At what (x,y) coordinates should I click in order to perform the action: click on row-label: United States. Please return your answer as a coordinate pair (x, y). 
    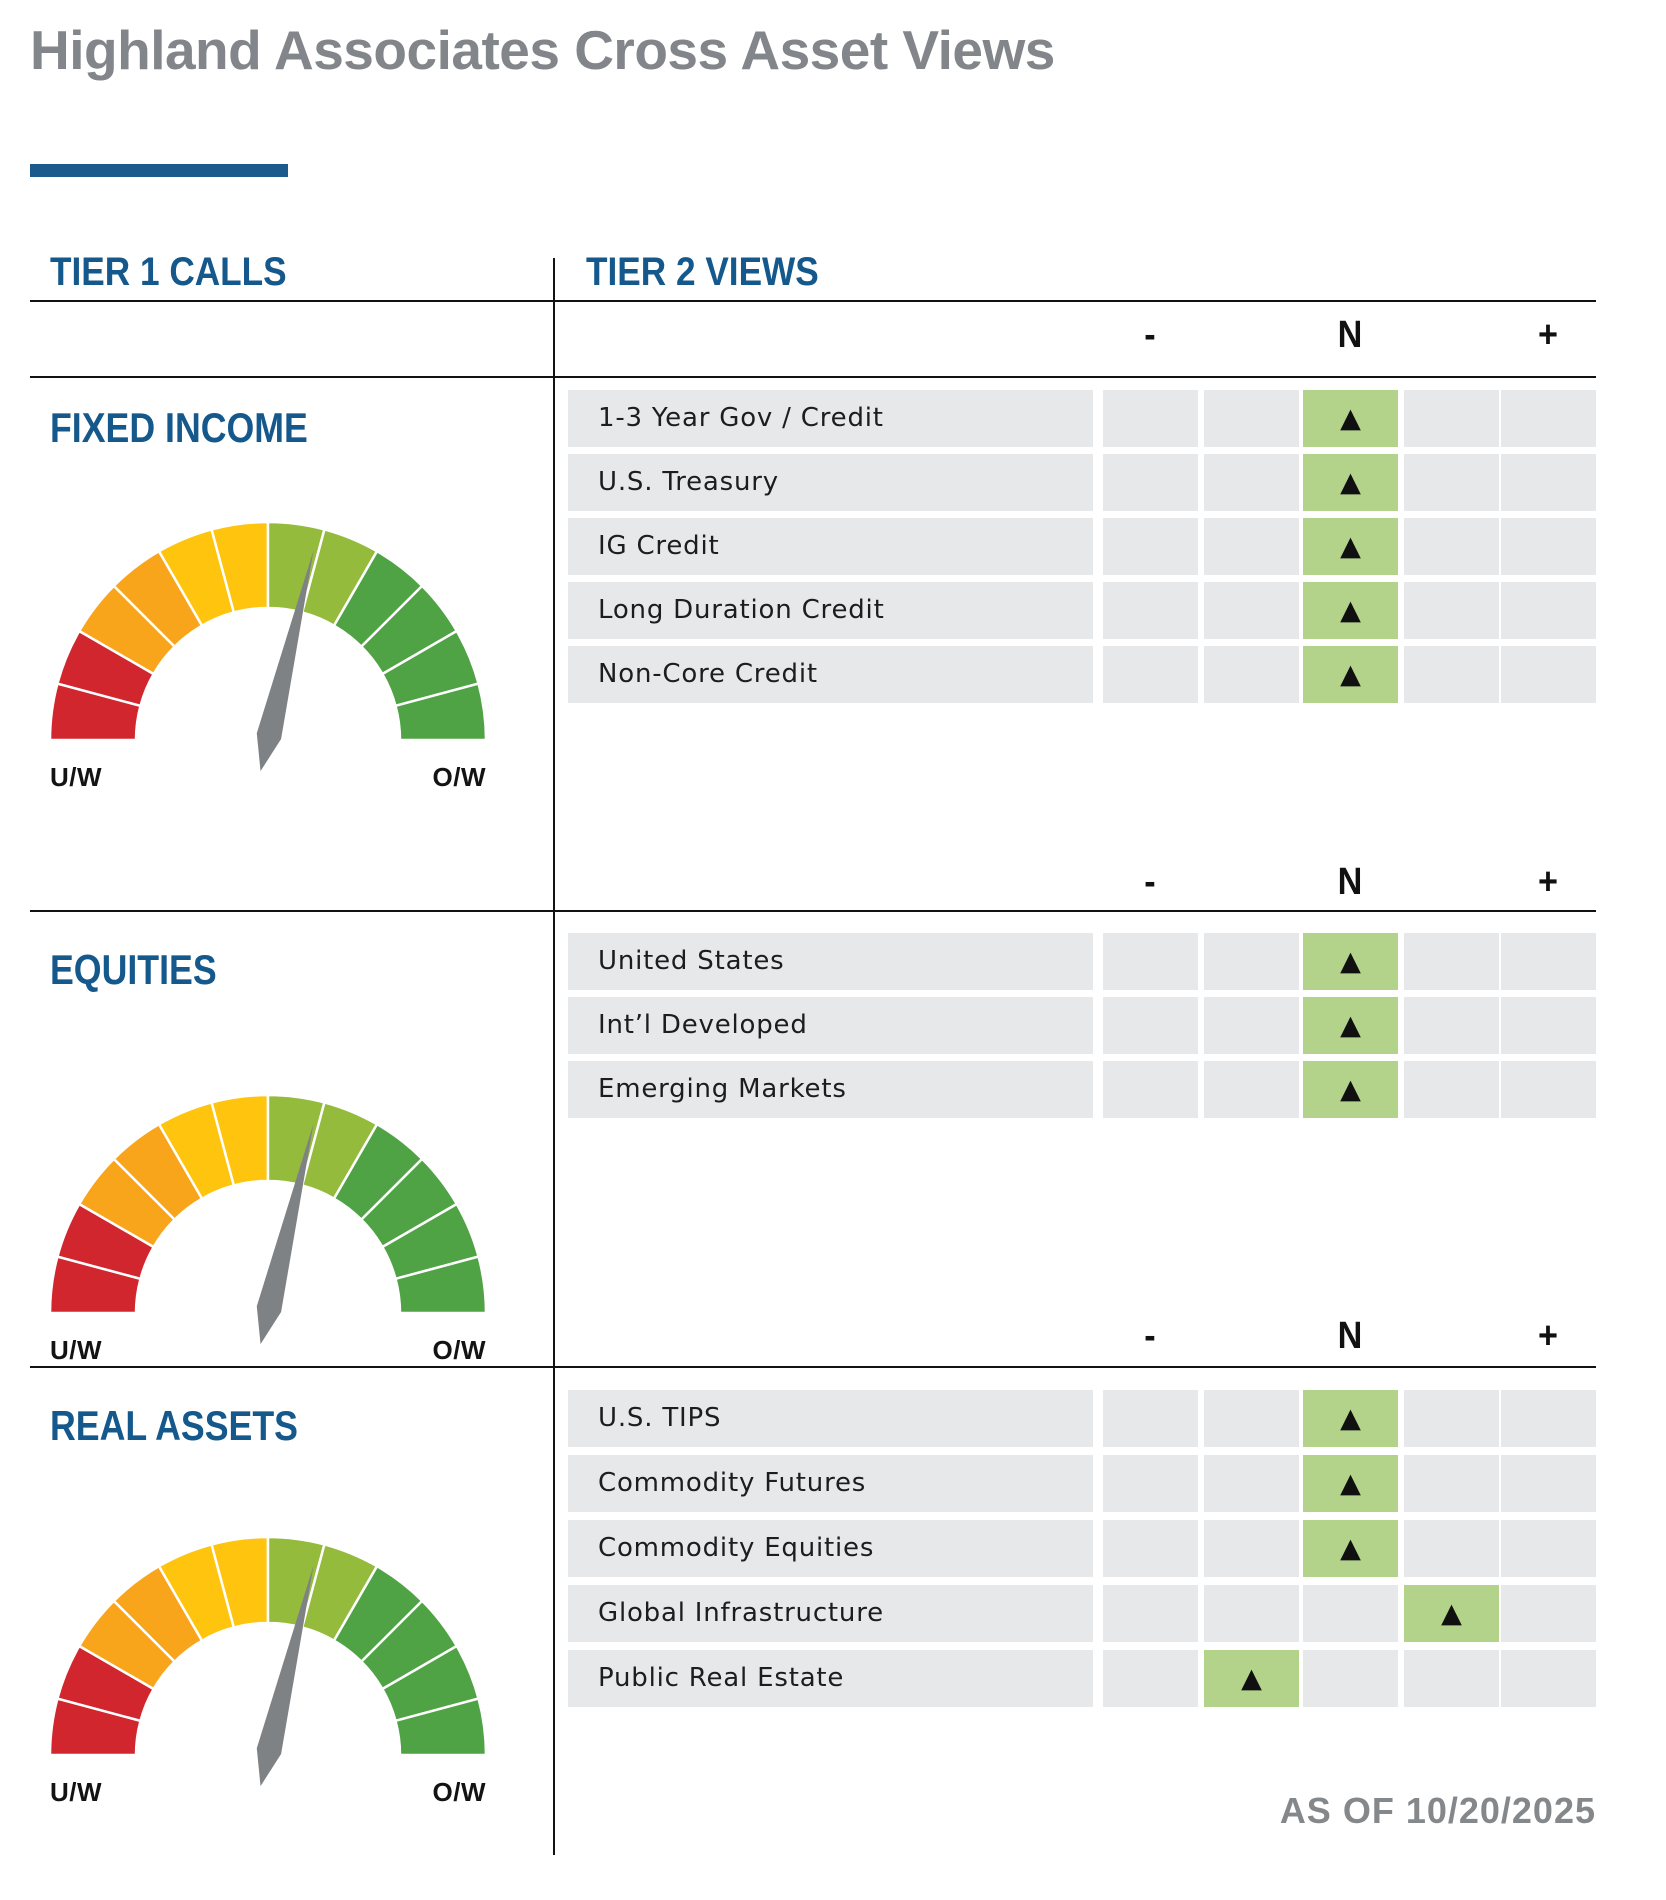
    Looking at the image, I should click on (691, 961).